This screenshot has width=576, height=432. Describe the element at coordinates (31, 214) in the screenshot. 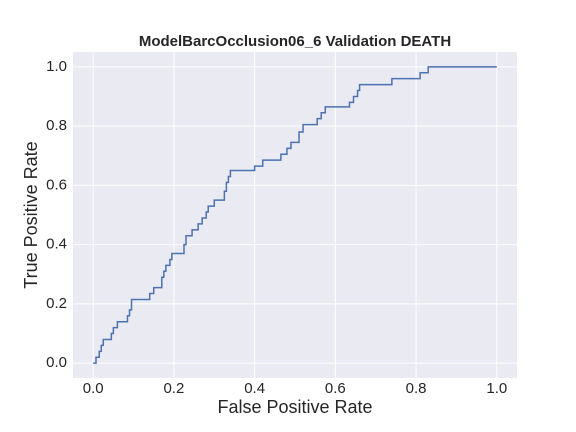

I see `y-axis-label: True Positive Rate` at that location.